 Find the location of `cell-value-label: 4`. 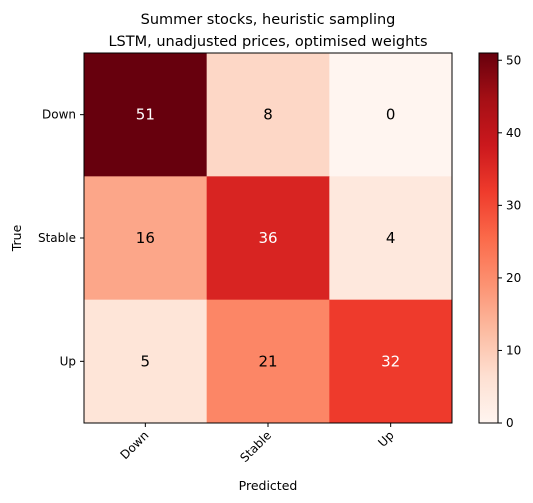

cell-value-label: 4 is located at coordinates (391, 238).